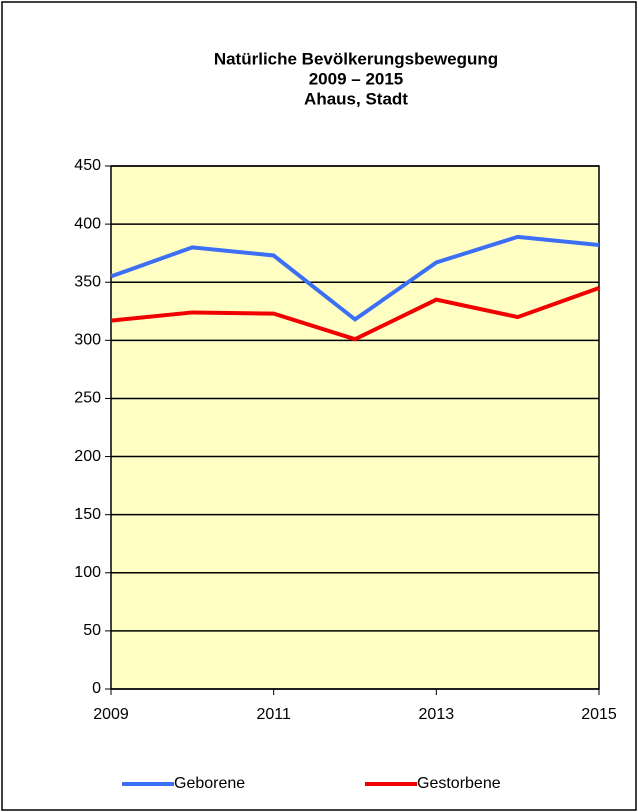 Image resolution: width=638 pixels, height=812 pixels. Describe the element at coordinates (599, 714) in the screenshot. I see `x-tick-label: 2015` at that location.